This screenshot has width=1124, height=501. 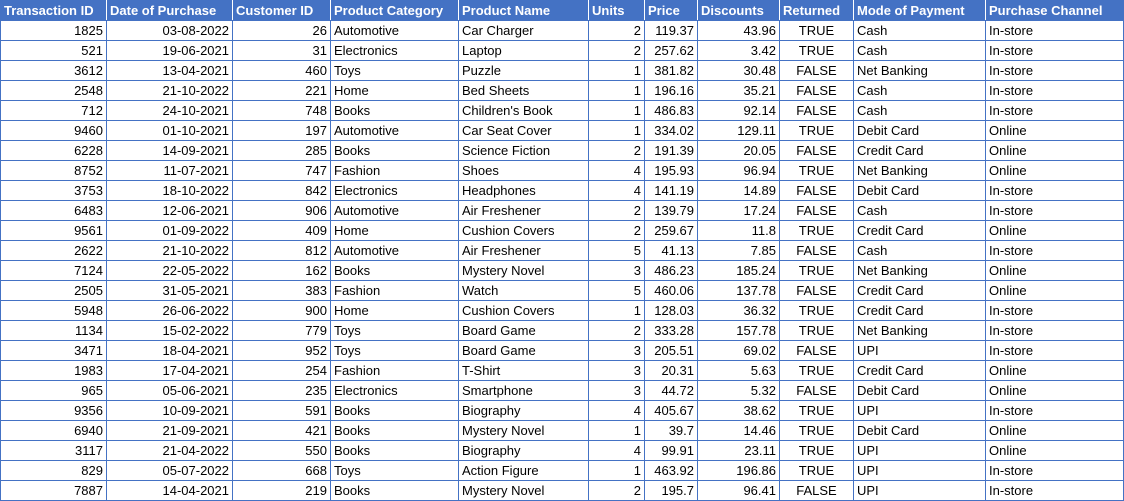 I want to click on cell-transaction-id: 7887, so click(x=53, y=490).